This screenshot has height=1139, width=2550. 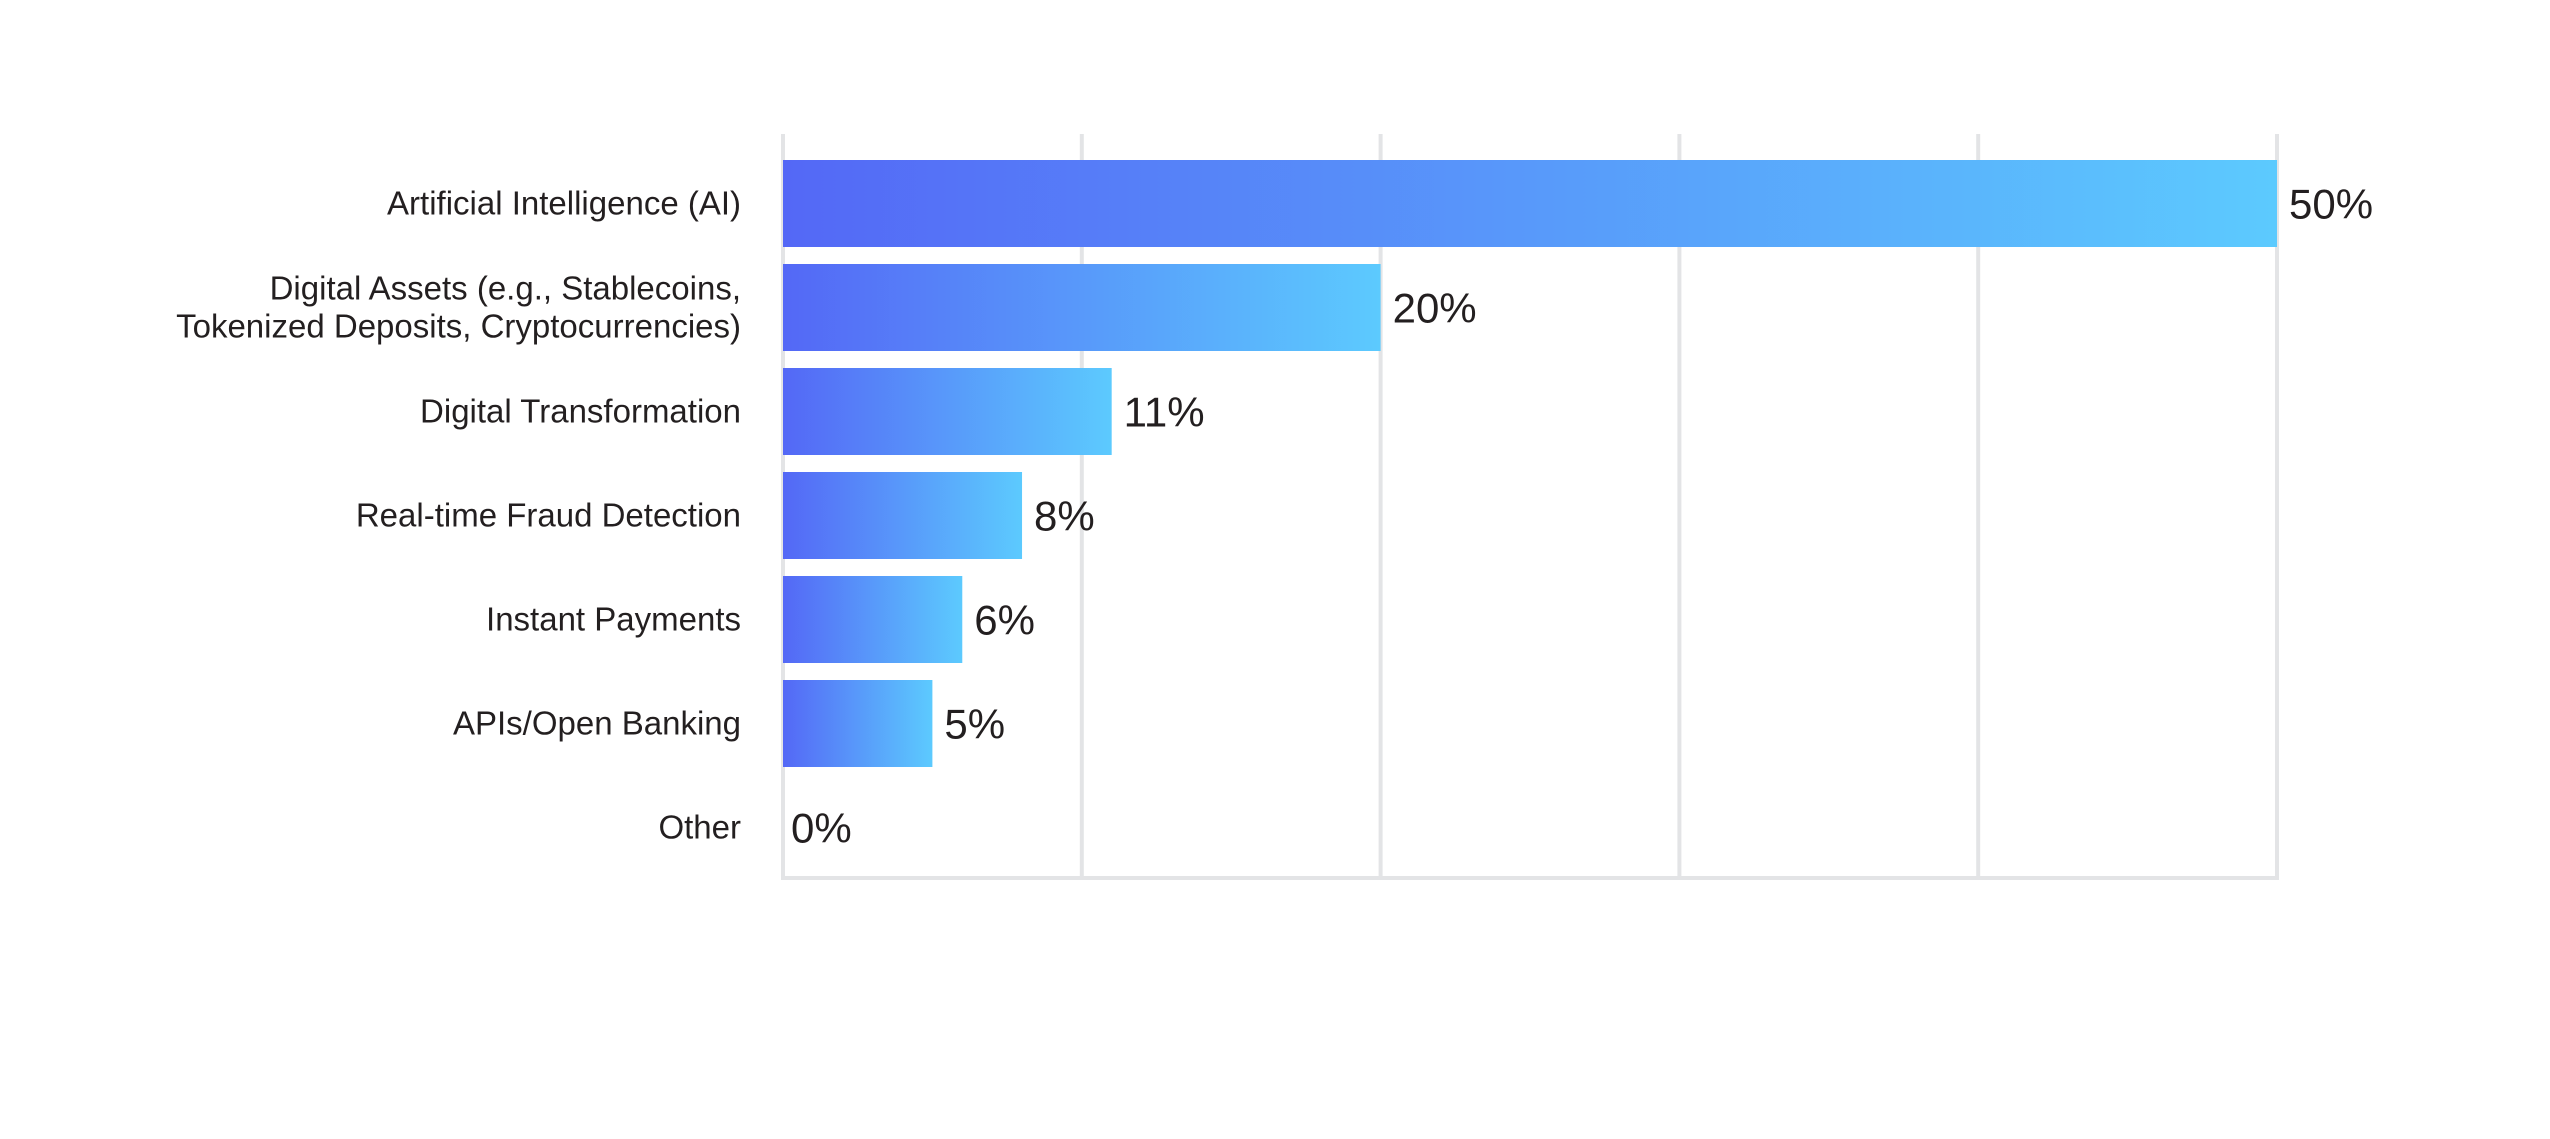 I want to click on value-label: 50%, so click(x=2331, y=204).